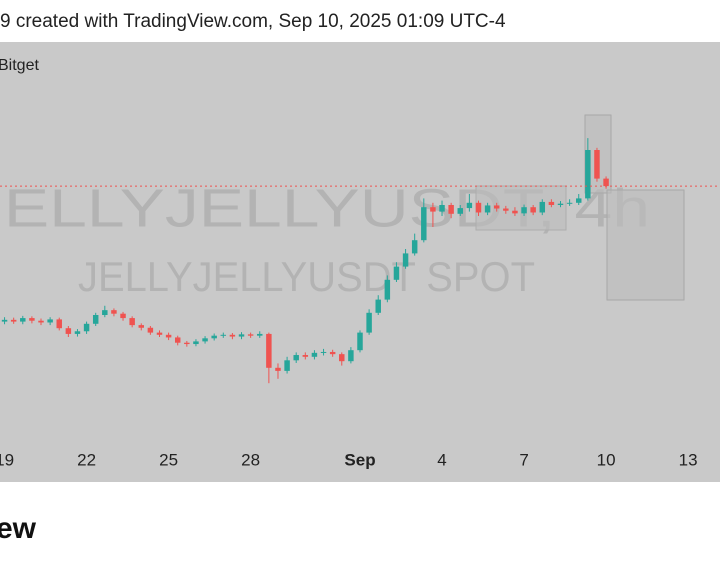 The width and height of the screenshot is (720, 576). Describe the element at coordinates (688, 459) in the screenshot. I see `x-tick-label: 13` at that location.